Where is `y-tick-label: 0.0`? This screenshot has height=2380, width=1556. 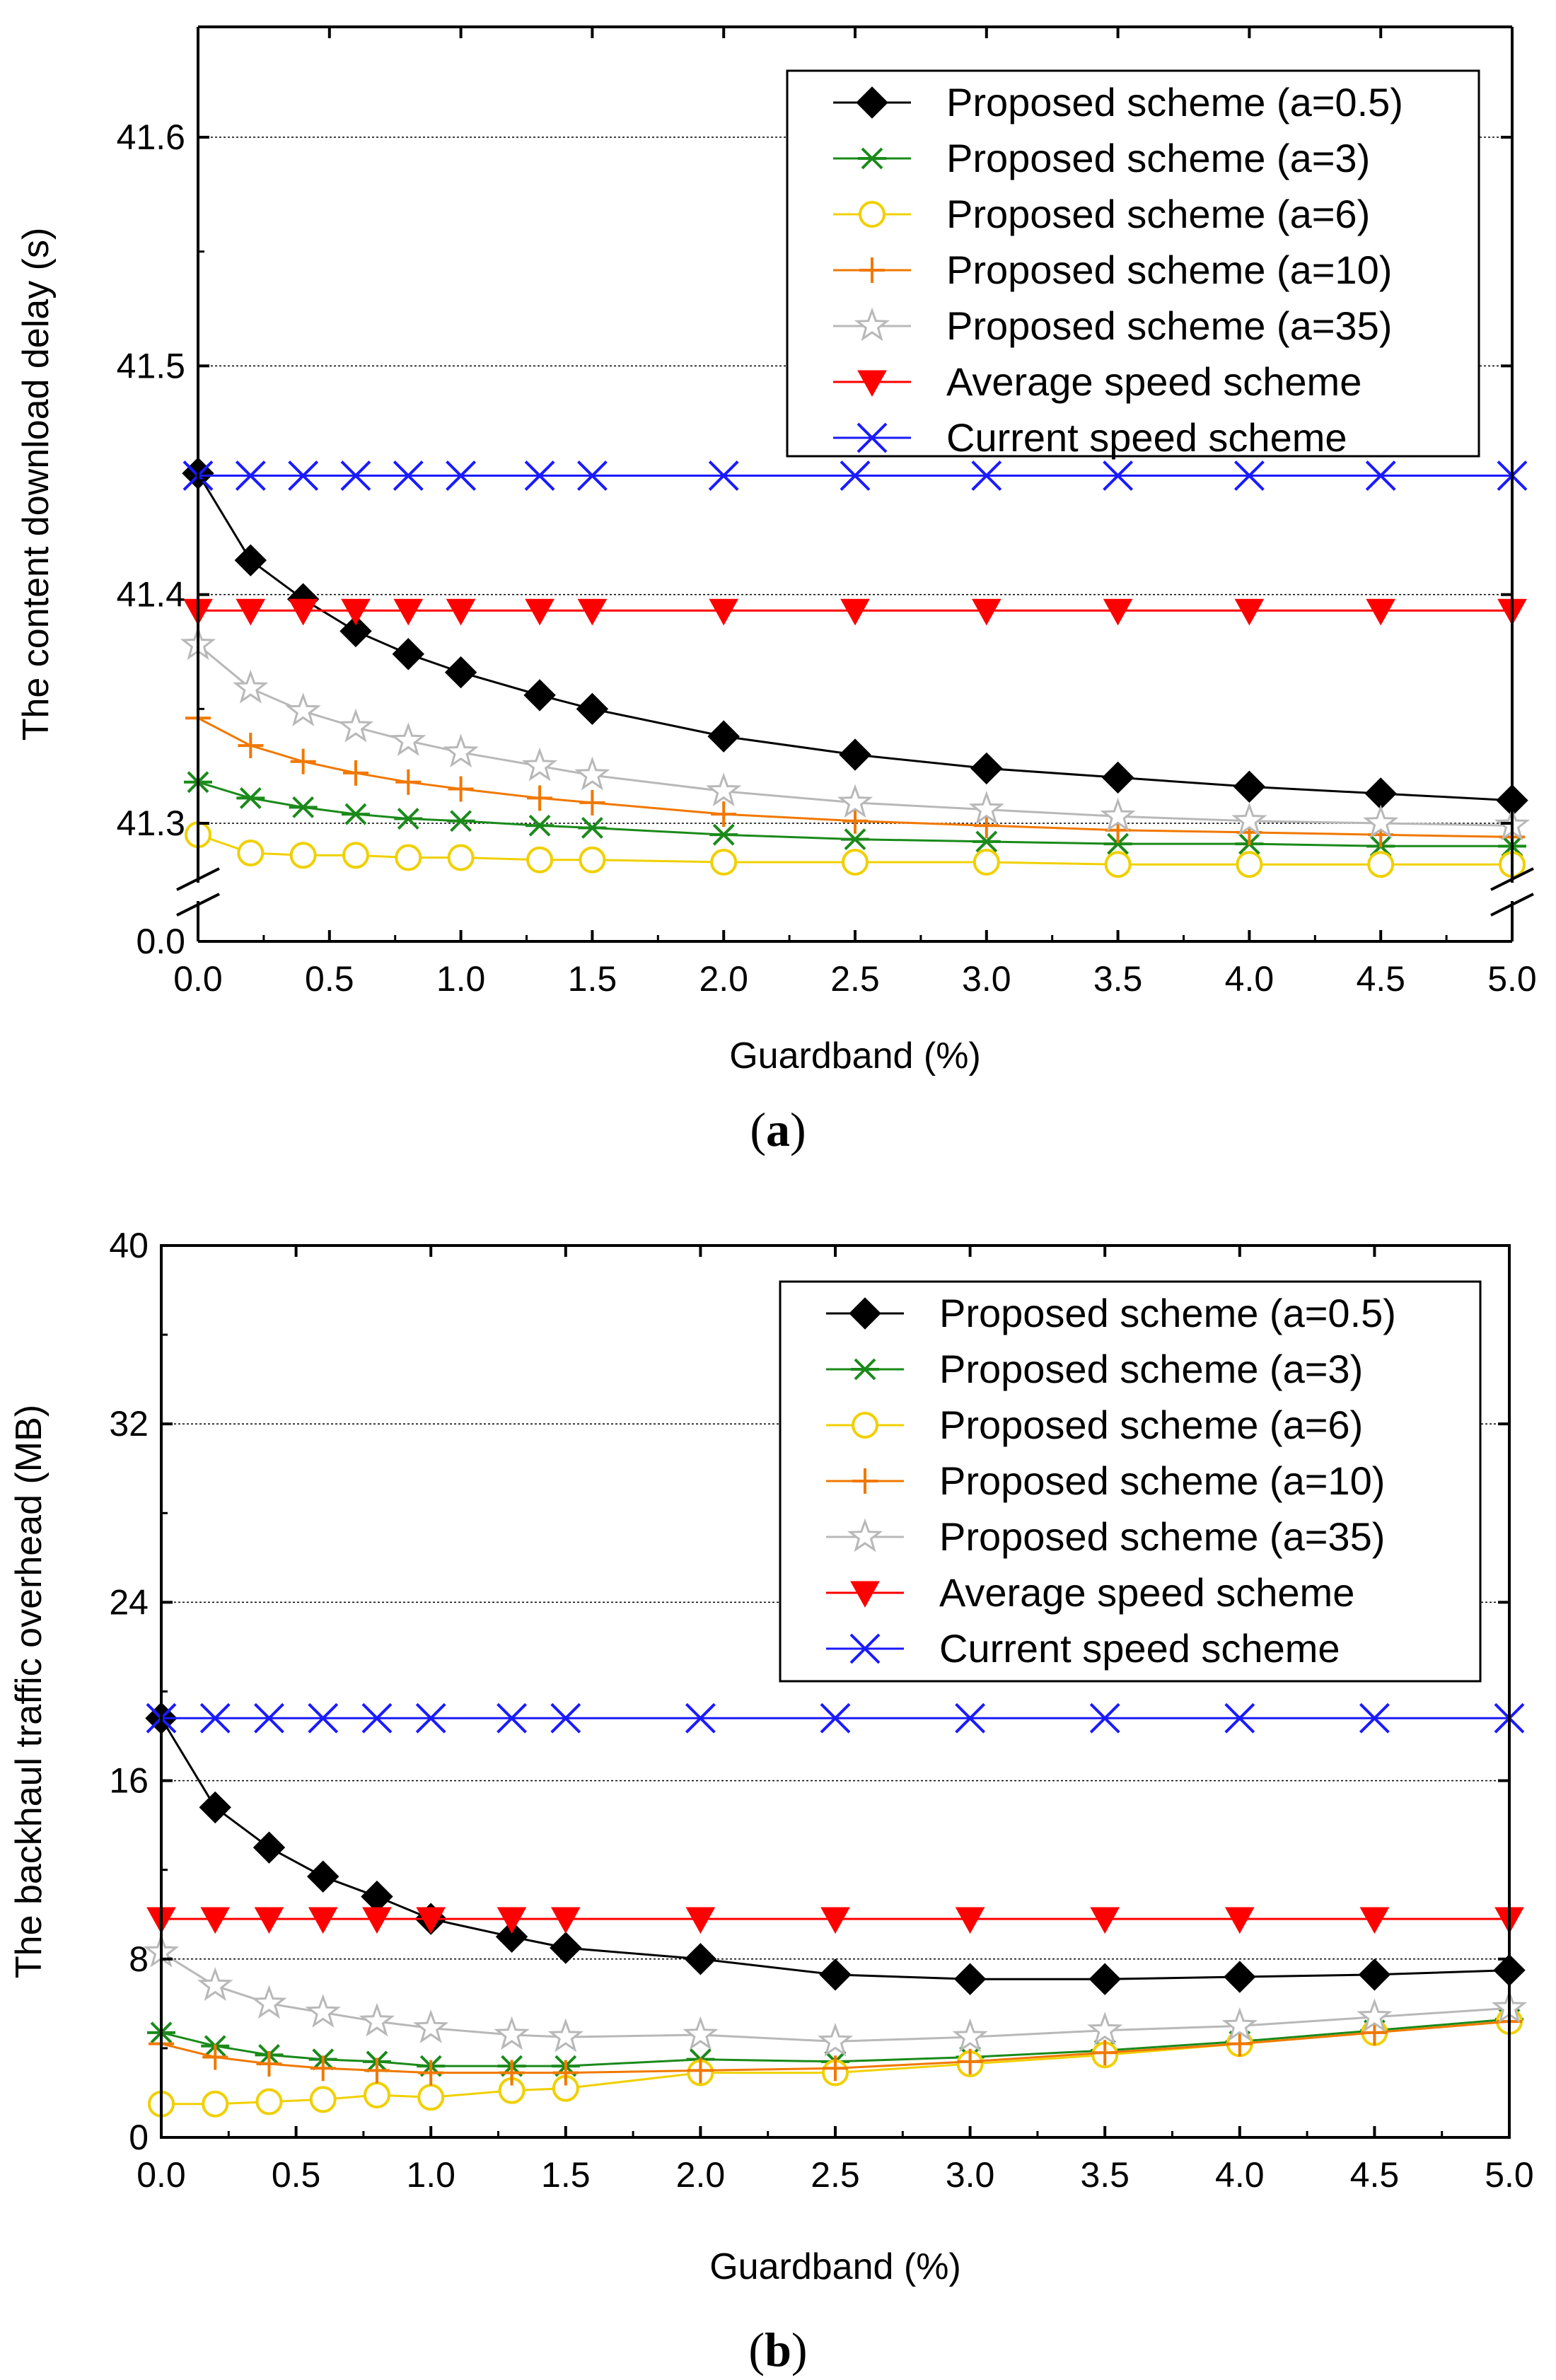 y-tick-label: 0.0 is located at coordinates (160, 941).